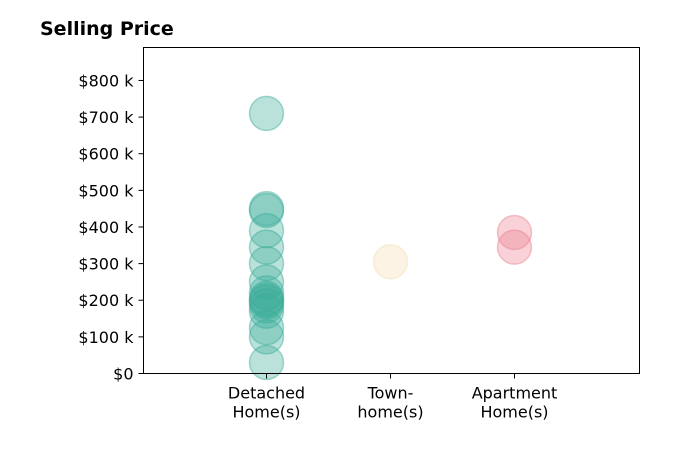  Describe the element at coordinates (266, 403) in the screenshot. I see `x-tick-label: Detached Home(s)` at that location.